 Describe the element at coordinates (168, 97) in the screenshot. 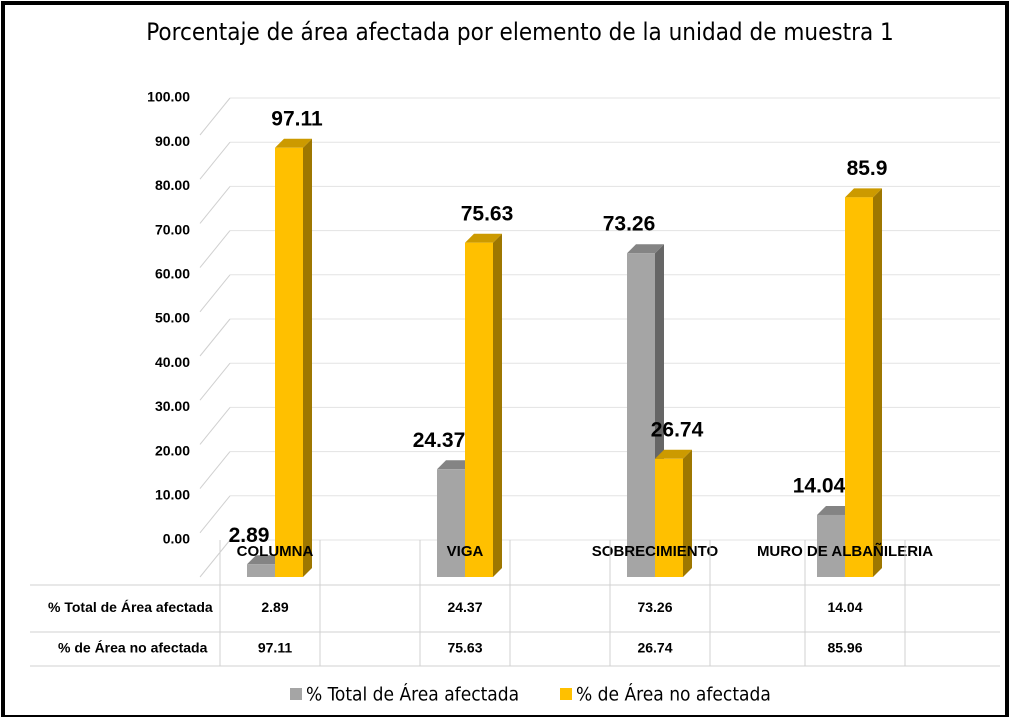

I see `y-tick-label: 100.00` at that location.